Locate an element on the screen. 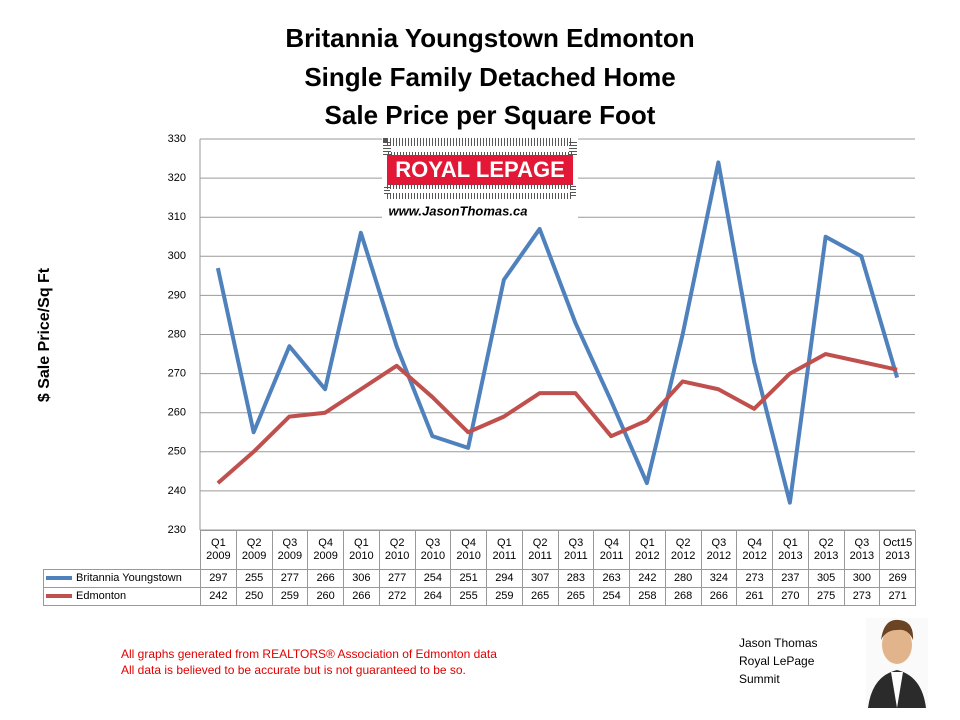 The height and width of the screenshot is (720, 960). value-cell: 271 is located at coordinates (897, 596).